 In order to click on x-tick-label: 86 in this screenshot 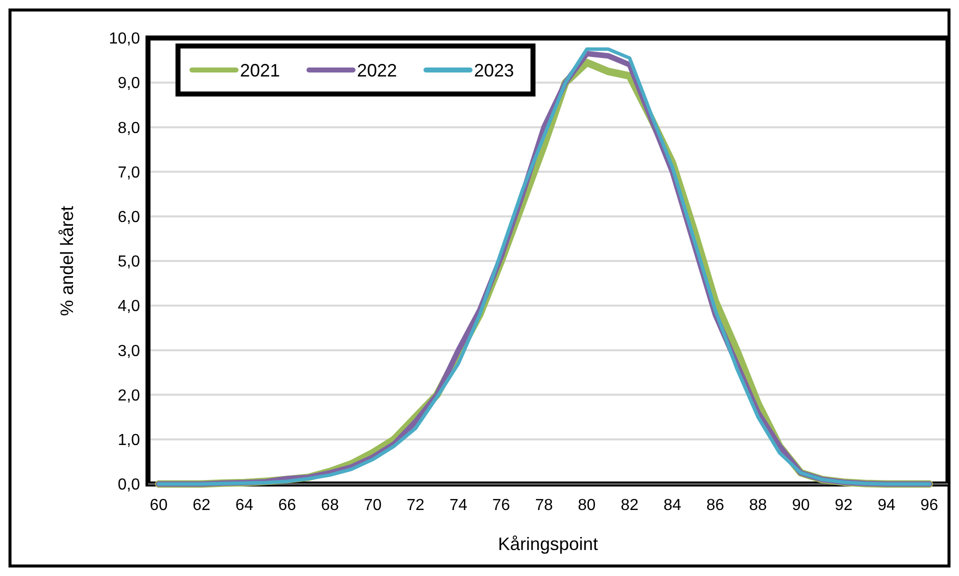, I will do `click(715, 505)`.